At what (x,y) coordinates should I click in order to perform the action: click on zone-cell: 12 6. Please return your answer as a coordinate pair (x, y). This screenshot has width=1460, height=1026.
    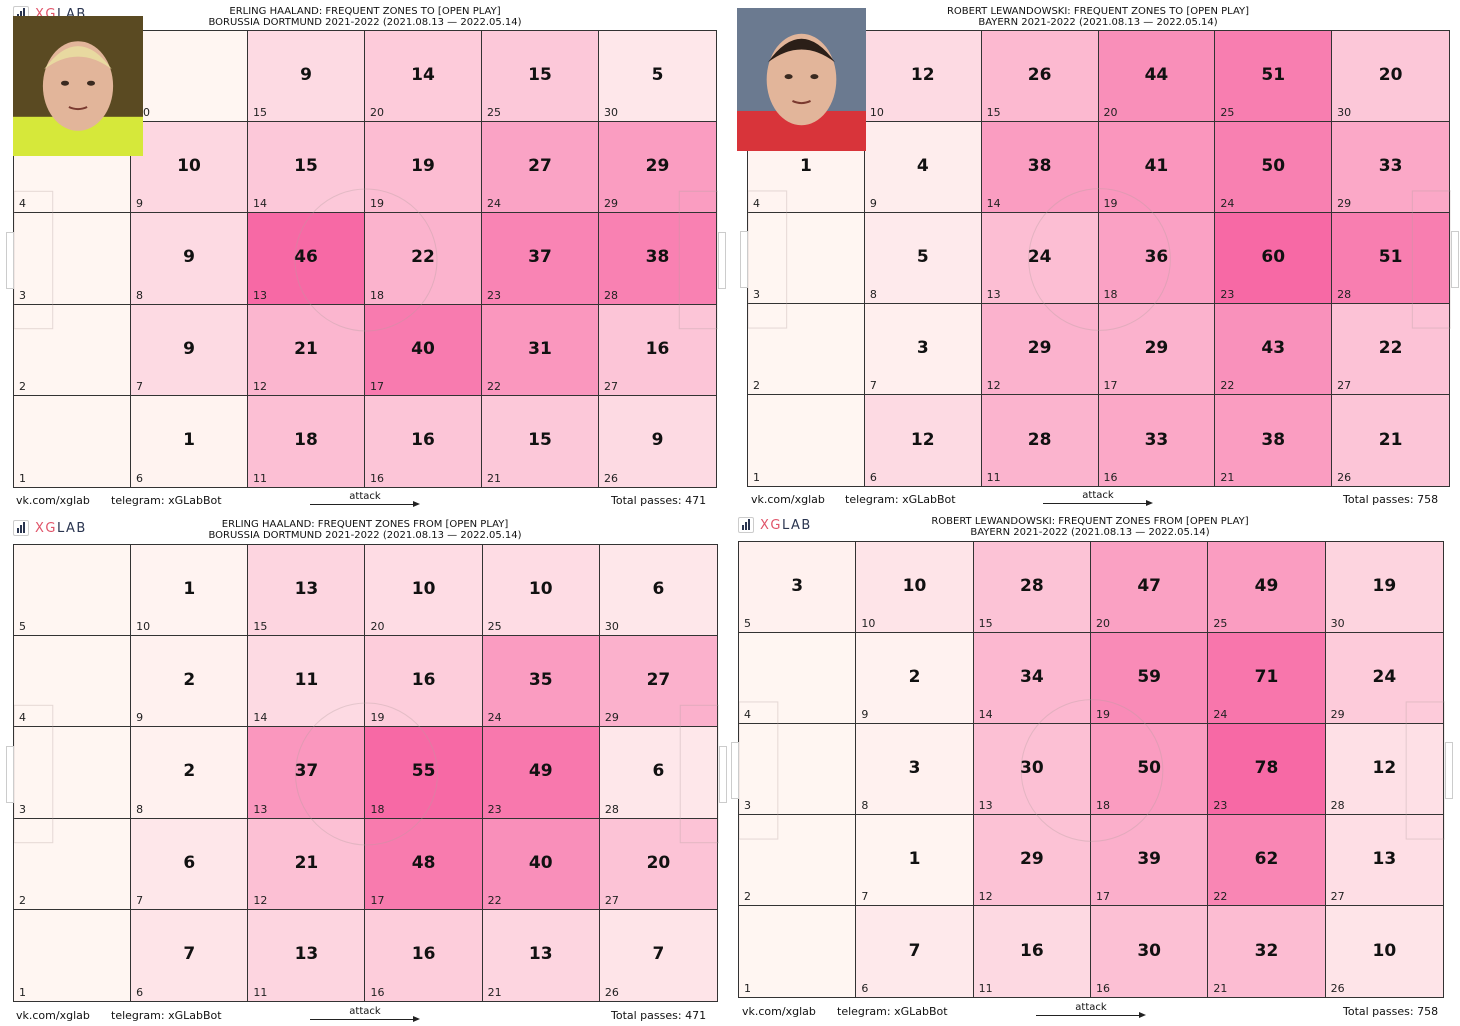
    Looking at the image, I should click on (923, 440).